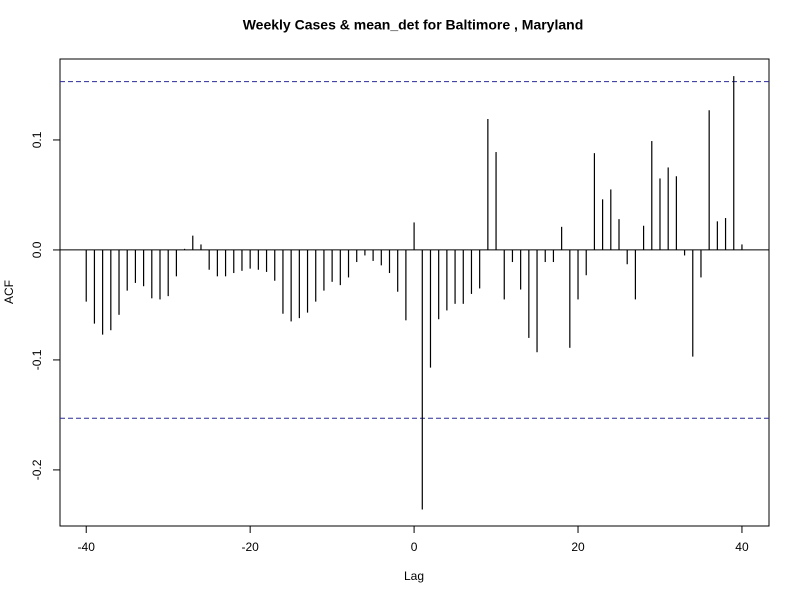 This screenshot has height=600, width=800. What do you see at coordinates (9, 292) in the screenshot?
I see `y-axis-label: ACF` at bounding box center [9, 292].